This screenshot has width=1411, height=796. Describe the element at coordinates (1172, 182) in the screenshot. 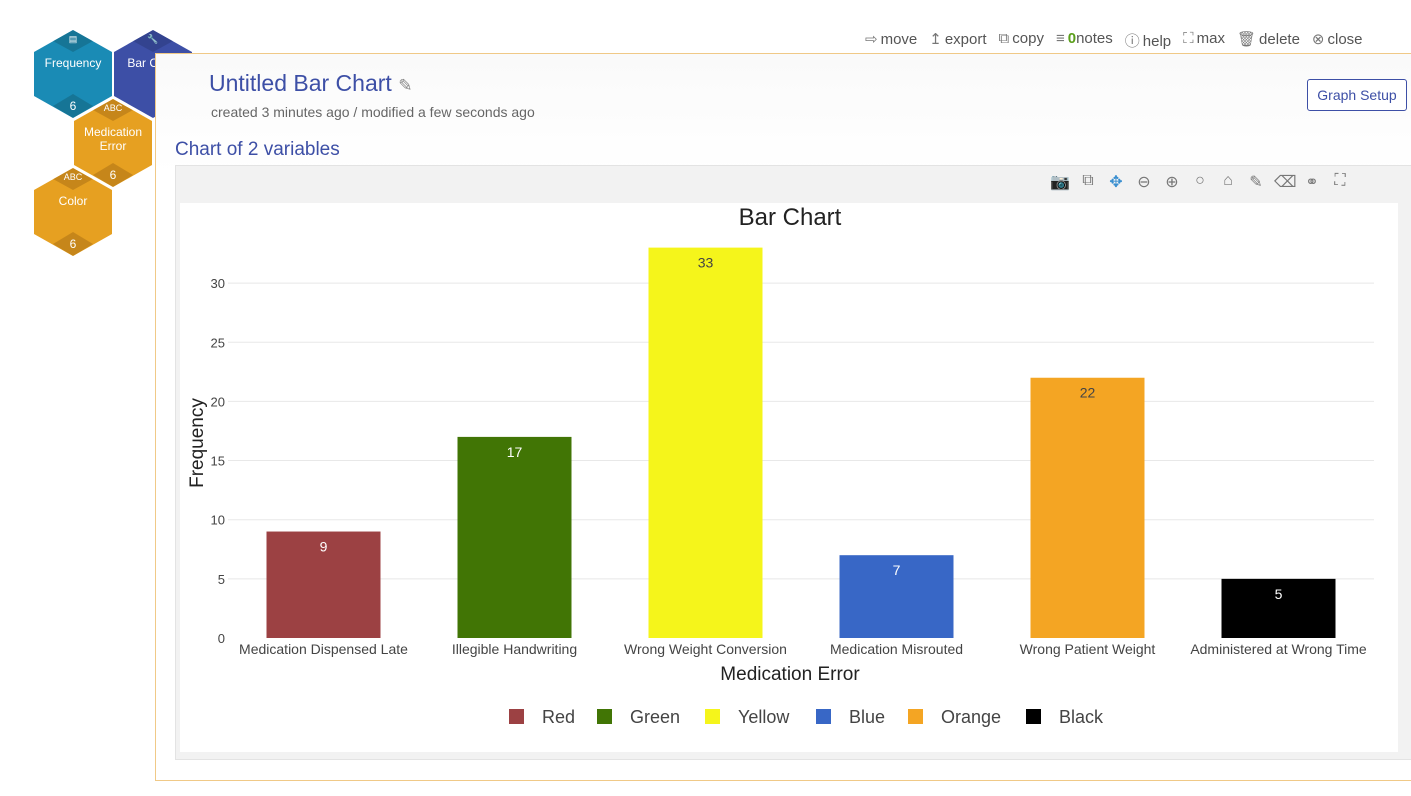

I see `zoom-in-icon: ⊕` at that location.